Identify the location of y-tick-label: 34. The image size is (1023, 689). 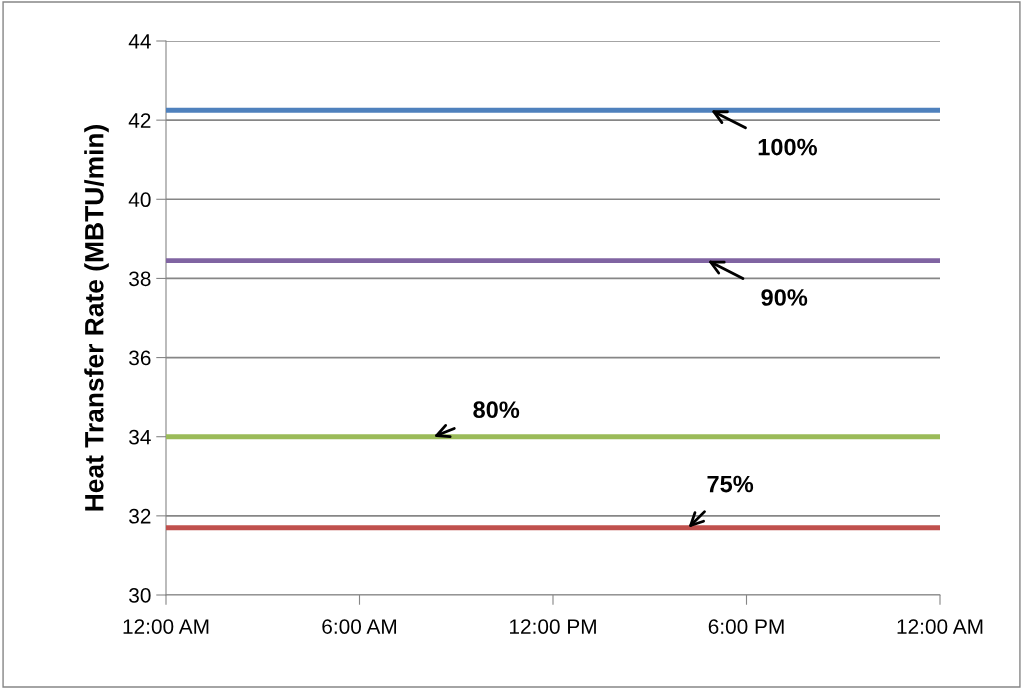
(140, 437).